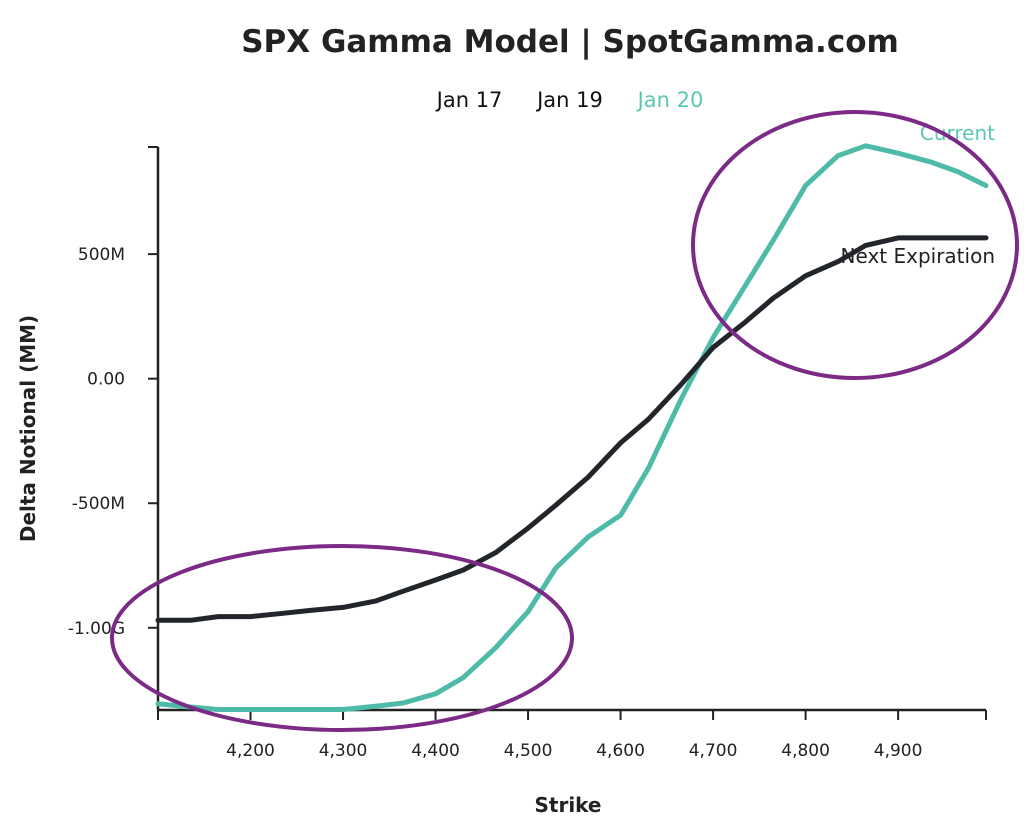  What do you see at coordinates (898, 751) in the screenshot?
I see `x-tick-label: 4,900` at bounding box center [898, 751].